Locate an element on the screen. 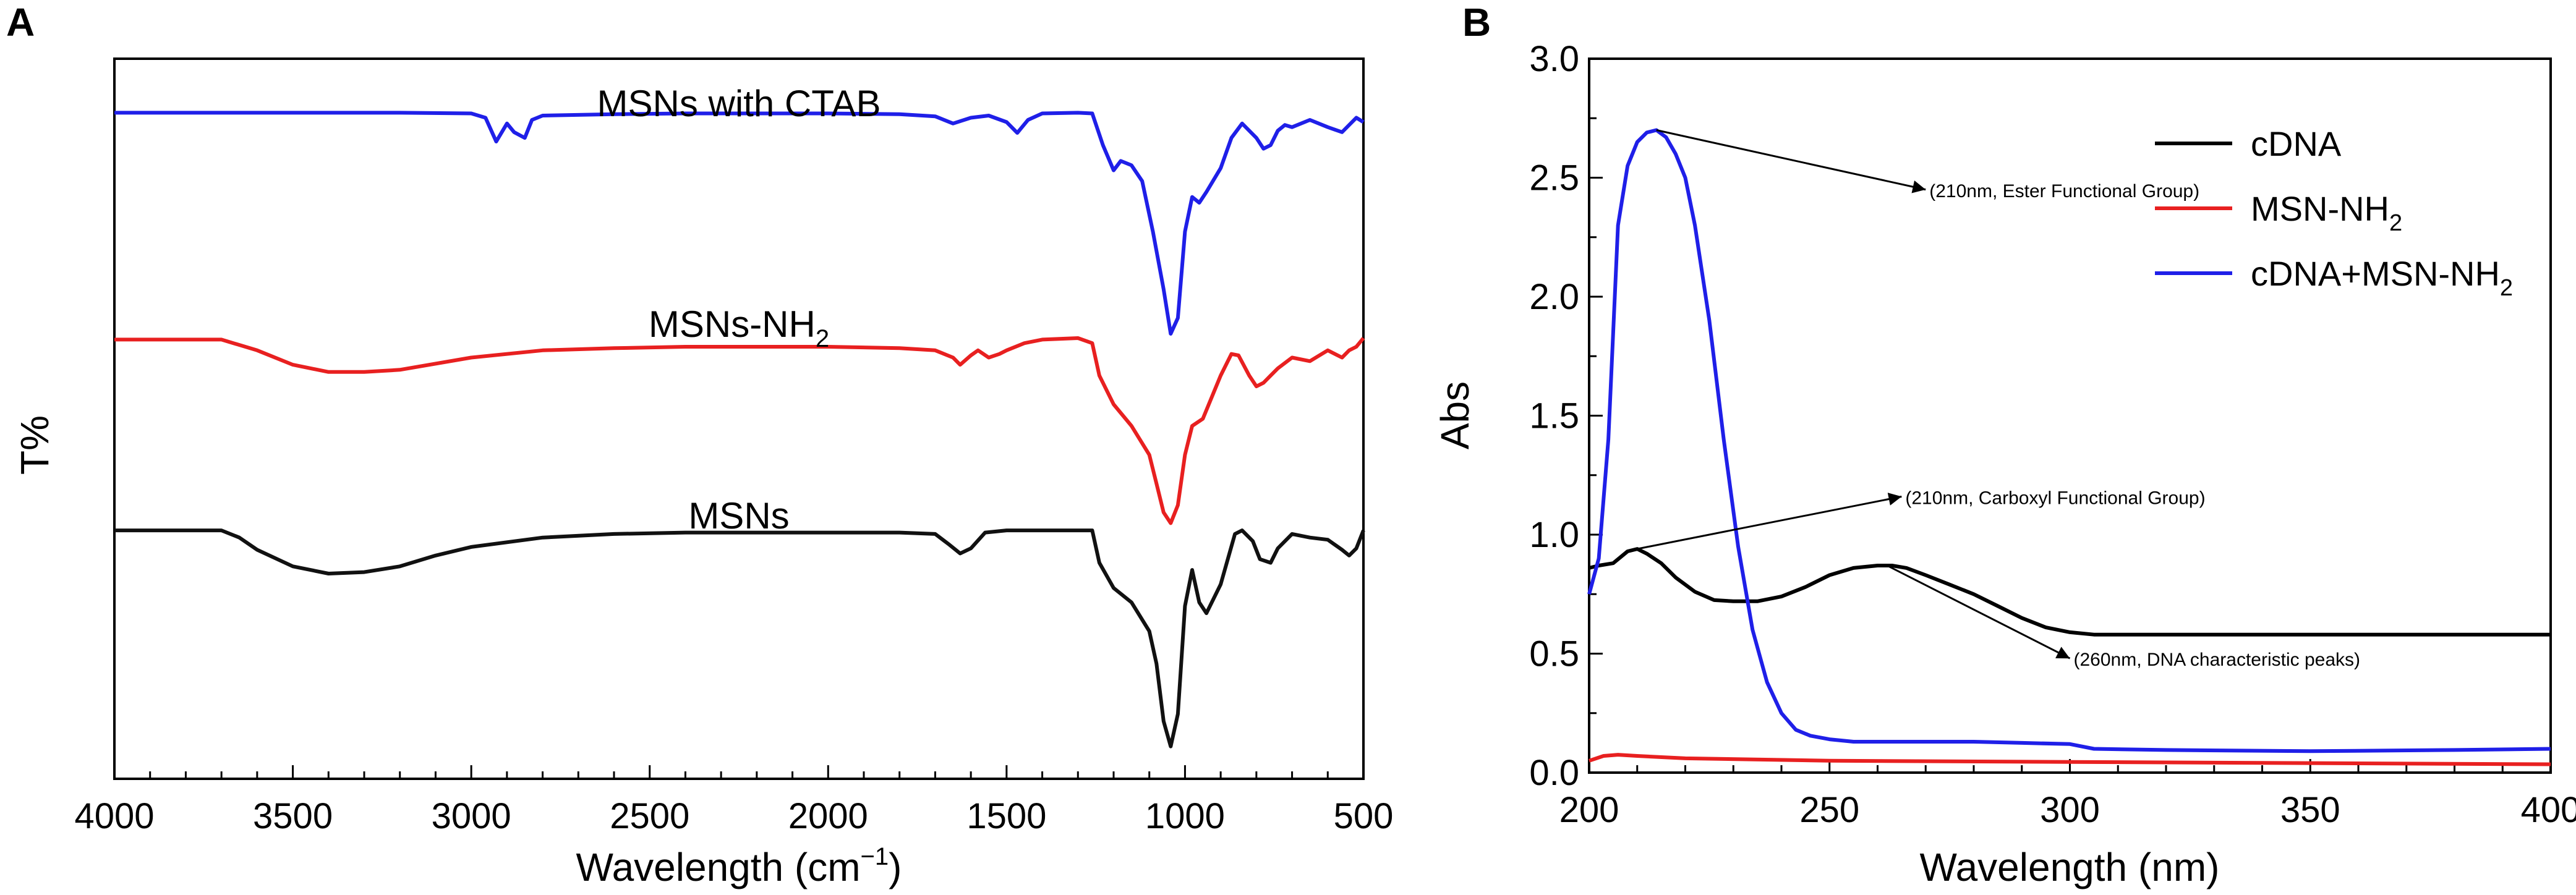  x-tick-label-350: 350 is located at coordinates (2310, 810).